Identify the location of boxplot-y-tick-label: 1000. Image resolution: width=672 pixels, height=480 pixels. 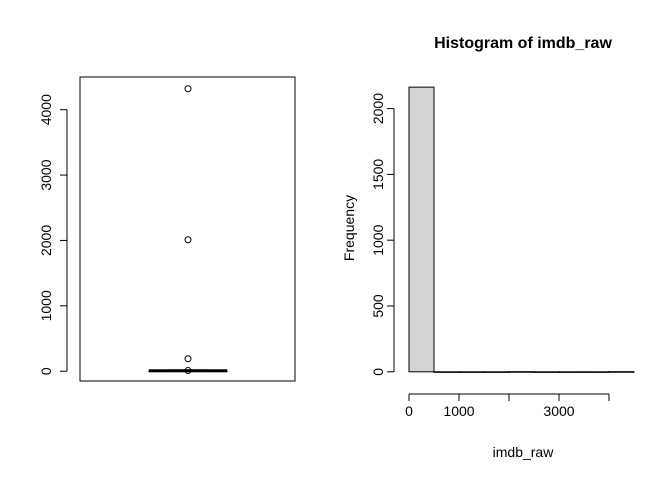
(46, 305).